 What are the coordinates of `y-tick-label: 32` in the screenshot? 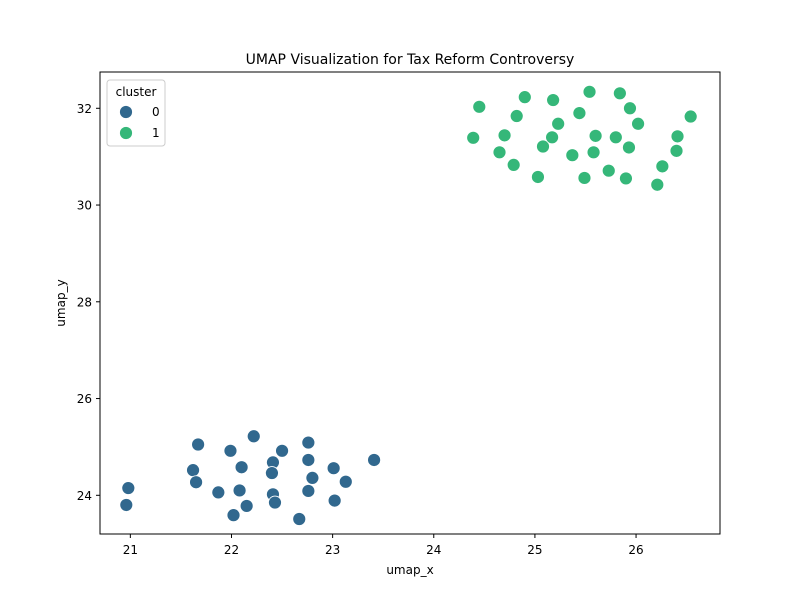 It's located at (84, 109).